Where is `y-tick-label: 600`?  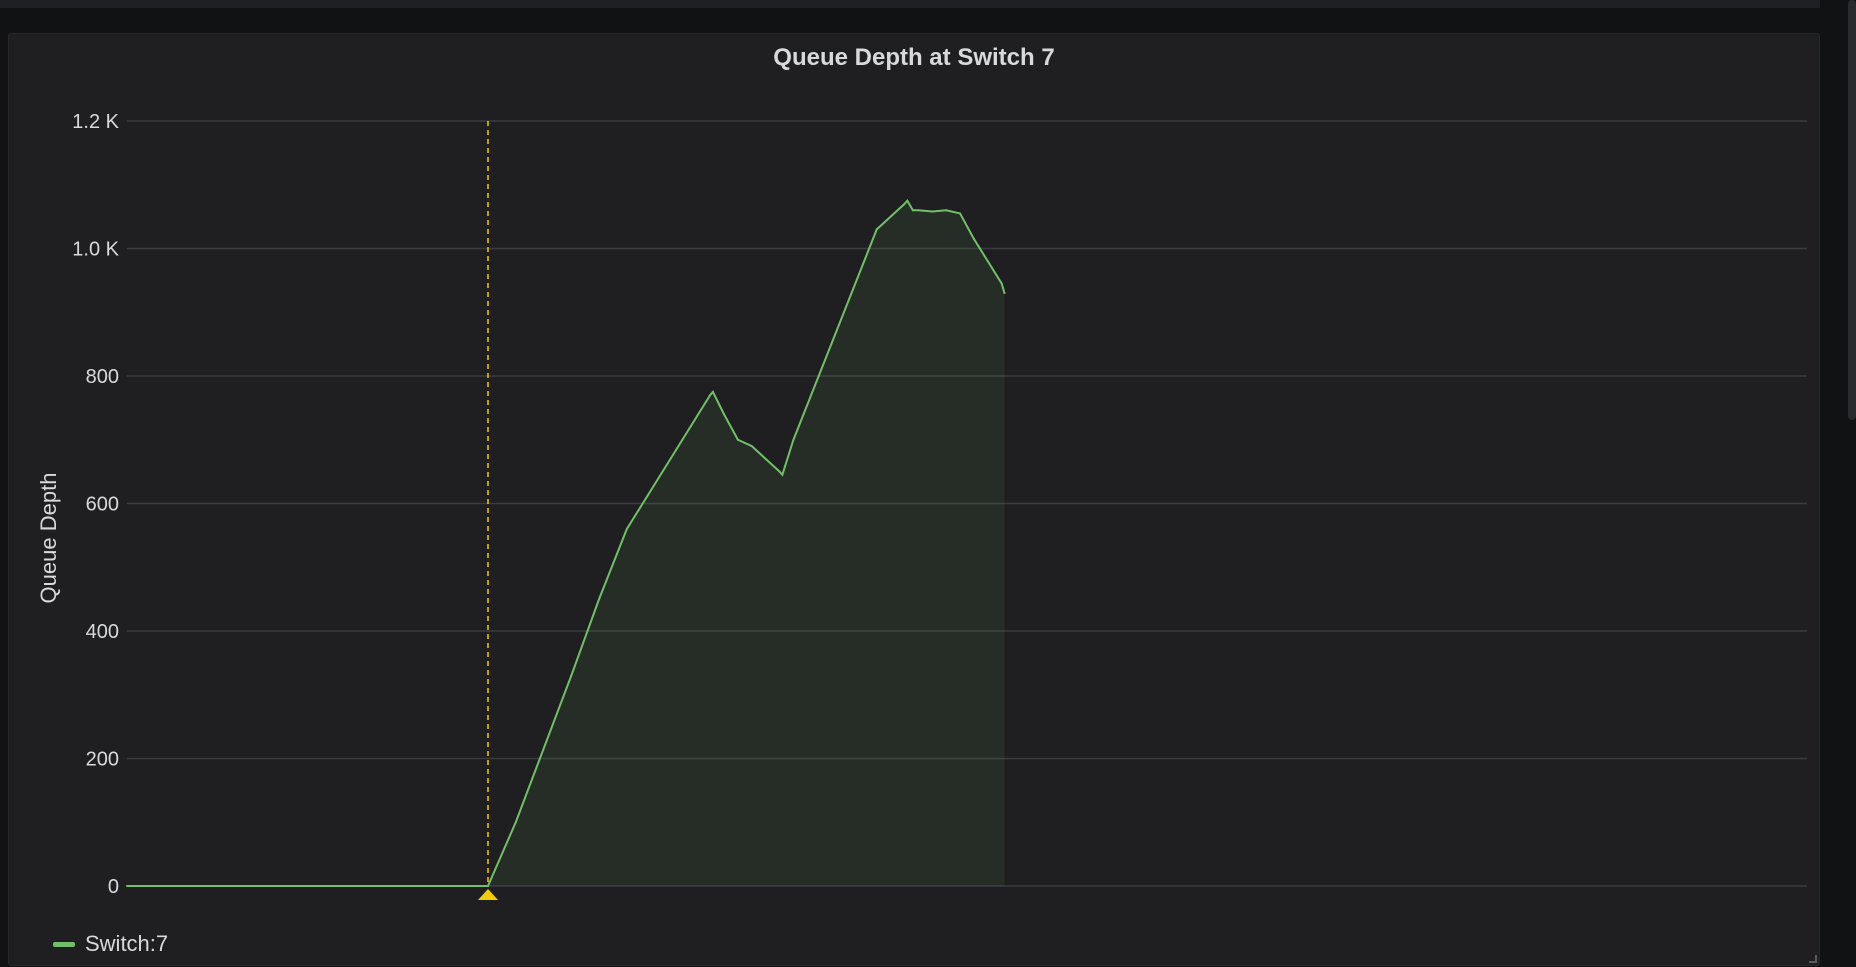
y-tick-label: 600 is located at coordinates (102, 505).